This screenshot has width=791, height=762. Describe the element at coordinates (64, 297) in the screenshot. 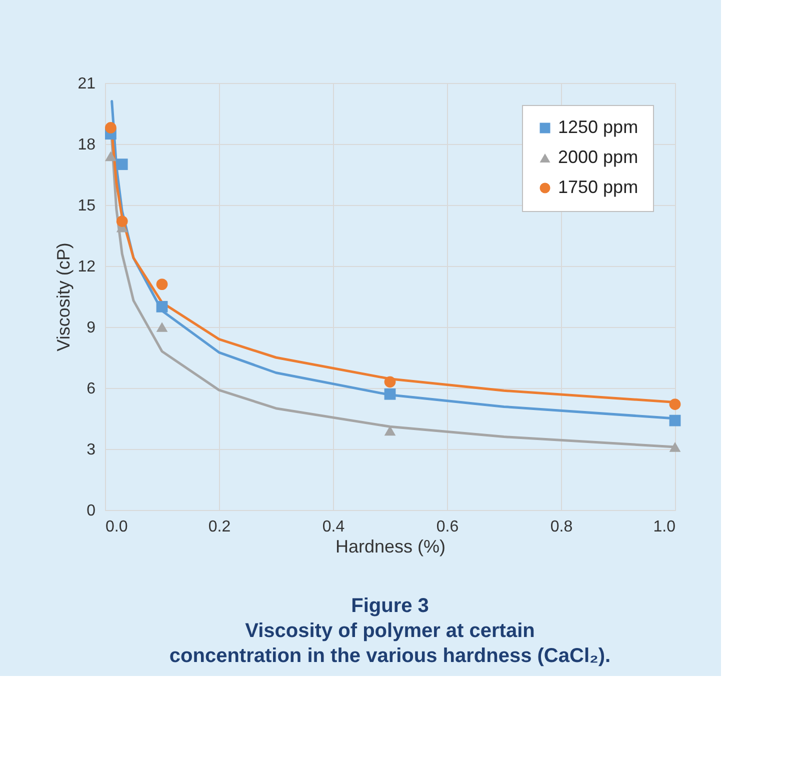

I see `y-axis-title: Viscosity (cP)` at that location.